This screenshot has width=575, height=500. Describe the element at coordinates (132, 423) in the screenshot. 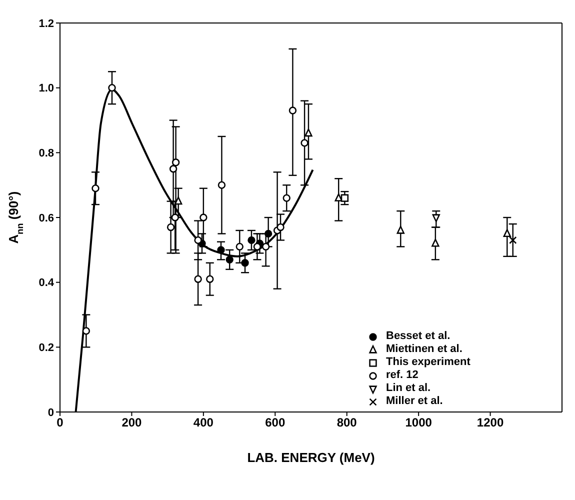

I see `x-tick-label: 200` at that location.